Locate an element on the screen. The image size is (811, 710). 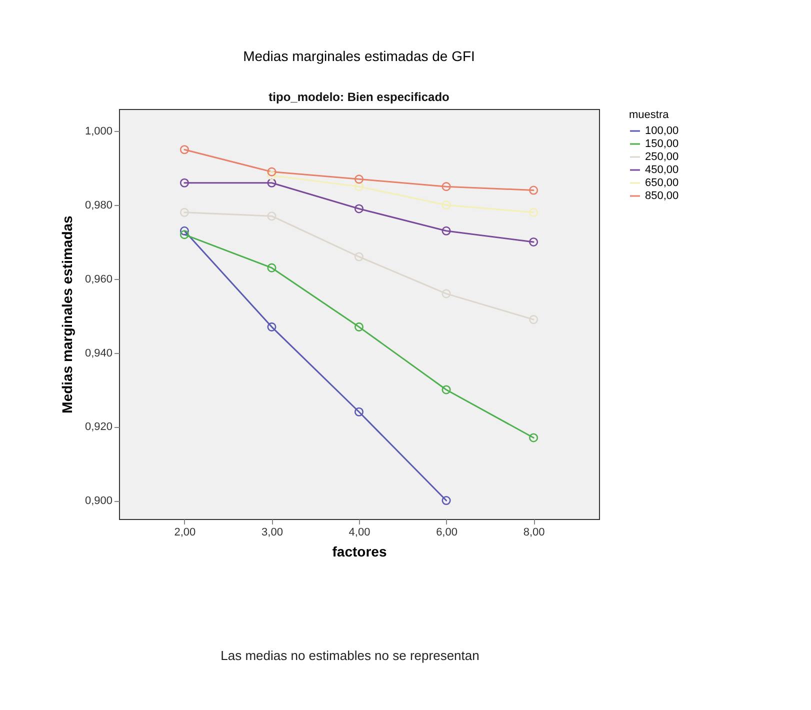
y-tick-label: 0,900 is located at coordinates (98, 501).